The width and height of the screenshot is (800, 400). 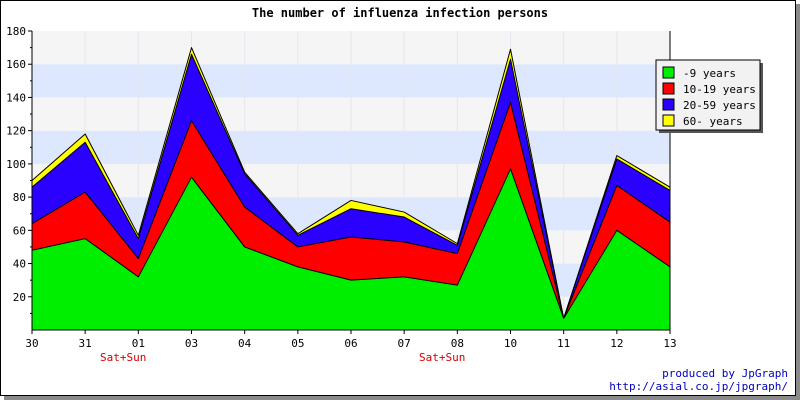 What do you see at coordinates (297, 343) in the screenshot?
I see `x-tick-label: 05` at bounding box center [297, 343].